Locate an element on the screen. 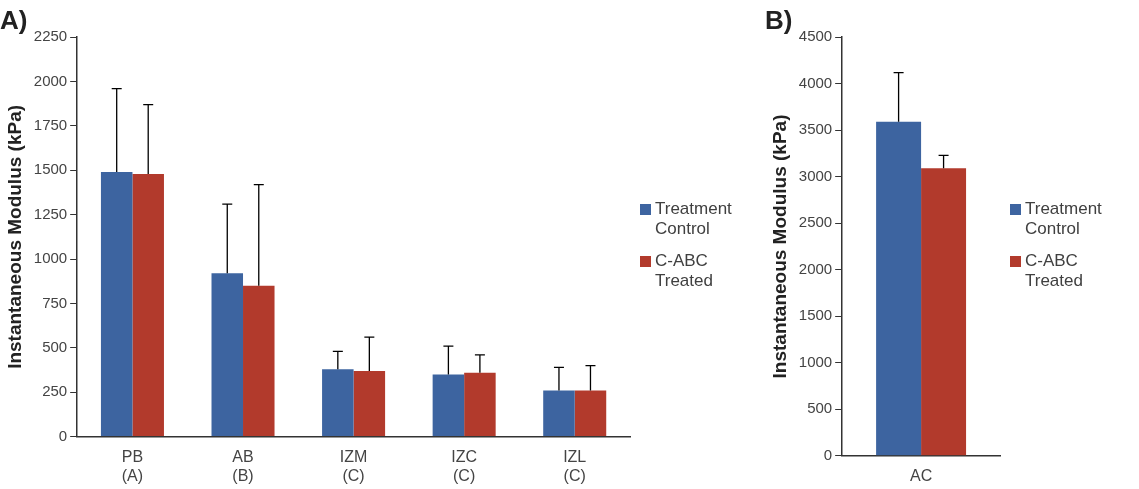 This screenshot has height=489, width=1139. y-tick-label: 3000 is located at coordinates (815, 175).